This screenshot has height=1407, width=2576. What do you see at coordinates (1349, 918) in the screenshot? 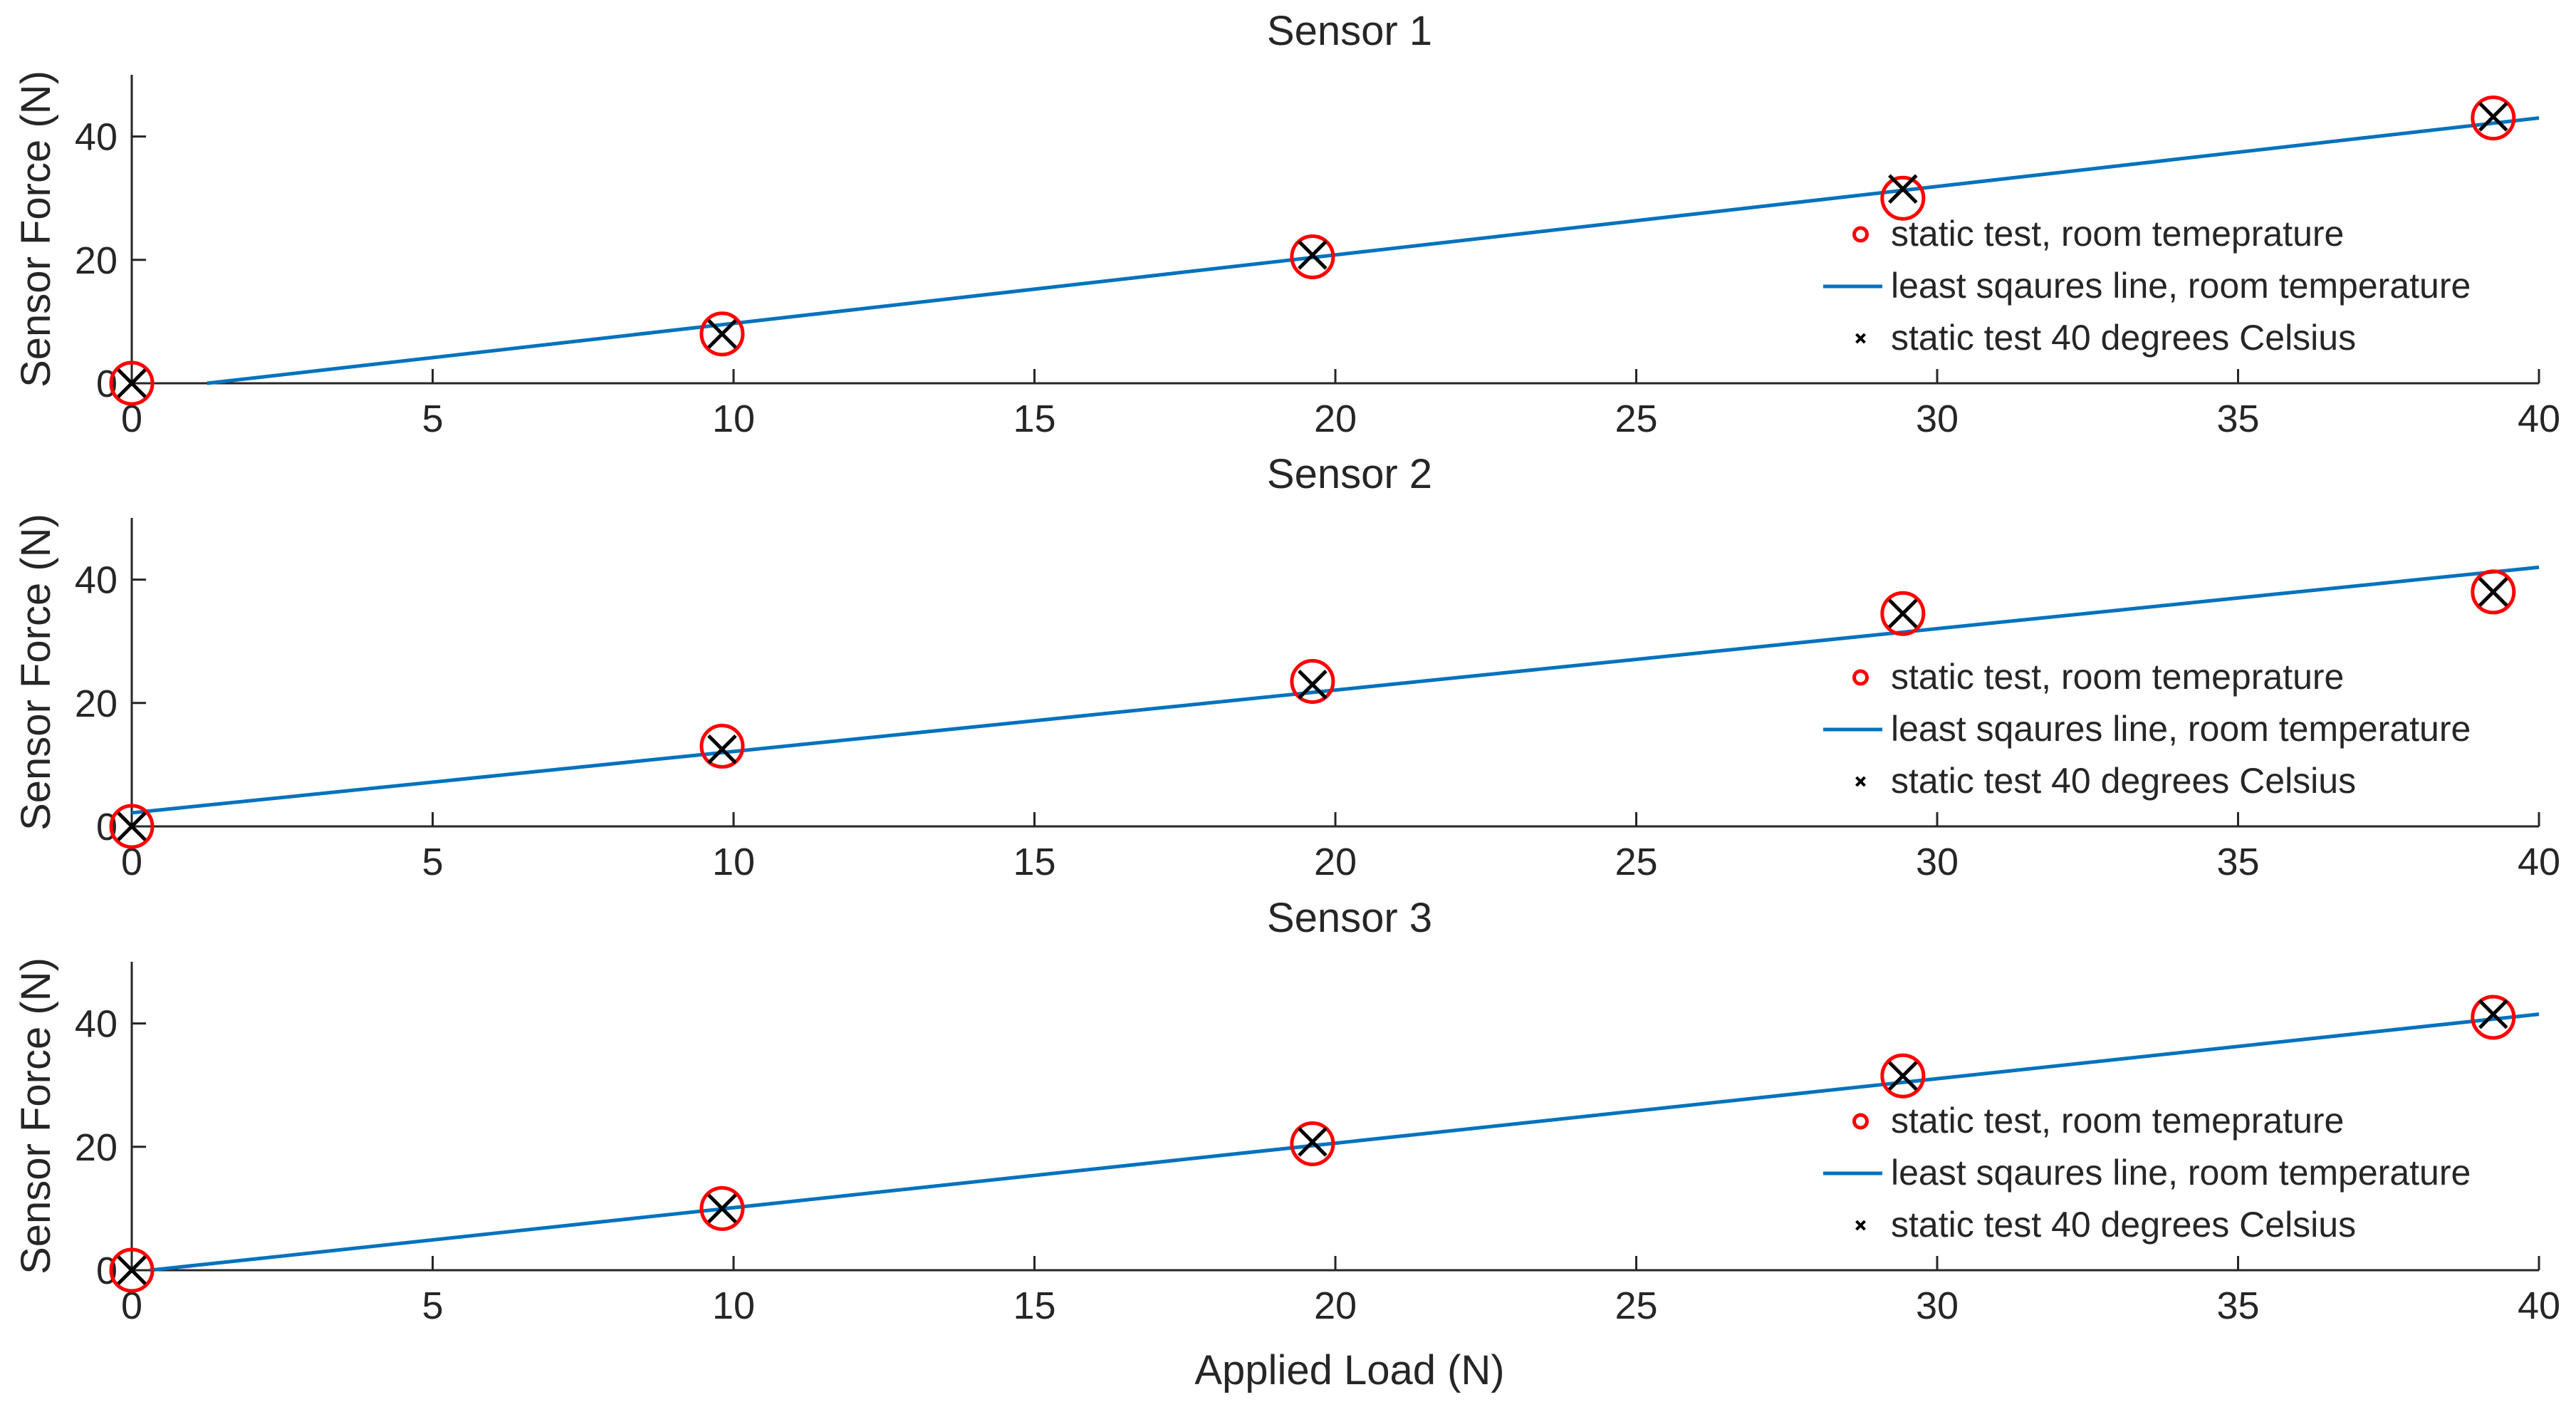
I see `chart-title: Sensor 3` at bounding box center [1349, 918].